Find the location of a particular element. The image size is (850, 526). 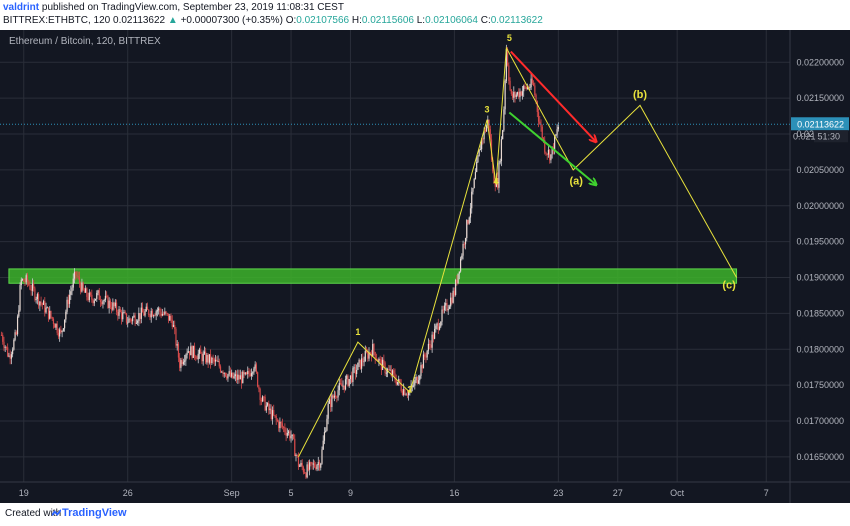

tradingview-brand: TradingView is located at coordinates (94, 513).